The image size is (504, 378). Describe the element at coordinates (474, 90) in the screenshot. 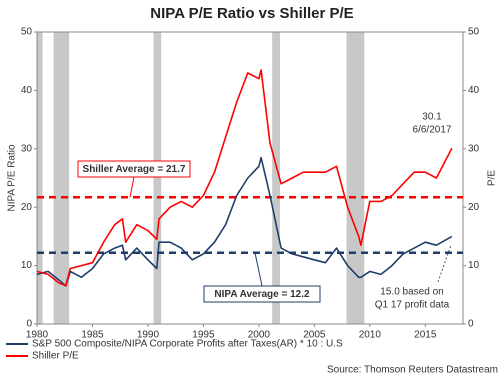

I see `y2-tick-label: 40` at that location.